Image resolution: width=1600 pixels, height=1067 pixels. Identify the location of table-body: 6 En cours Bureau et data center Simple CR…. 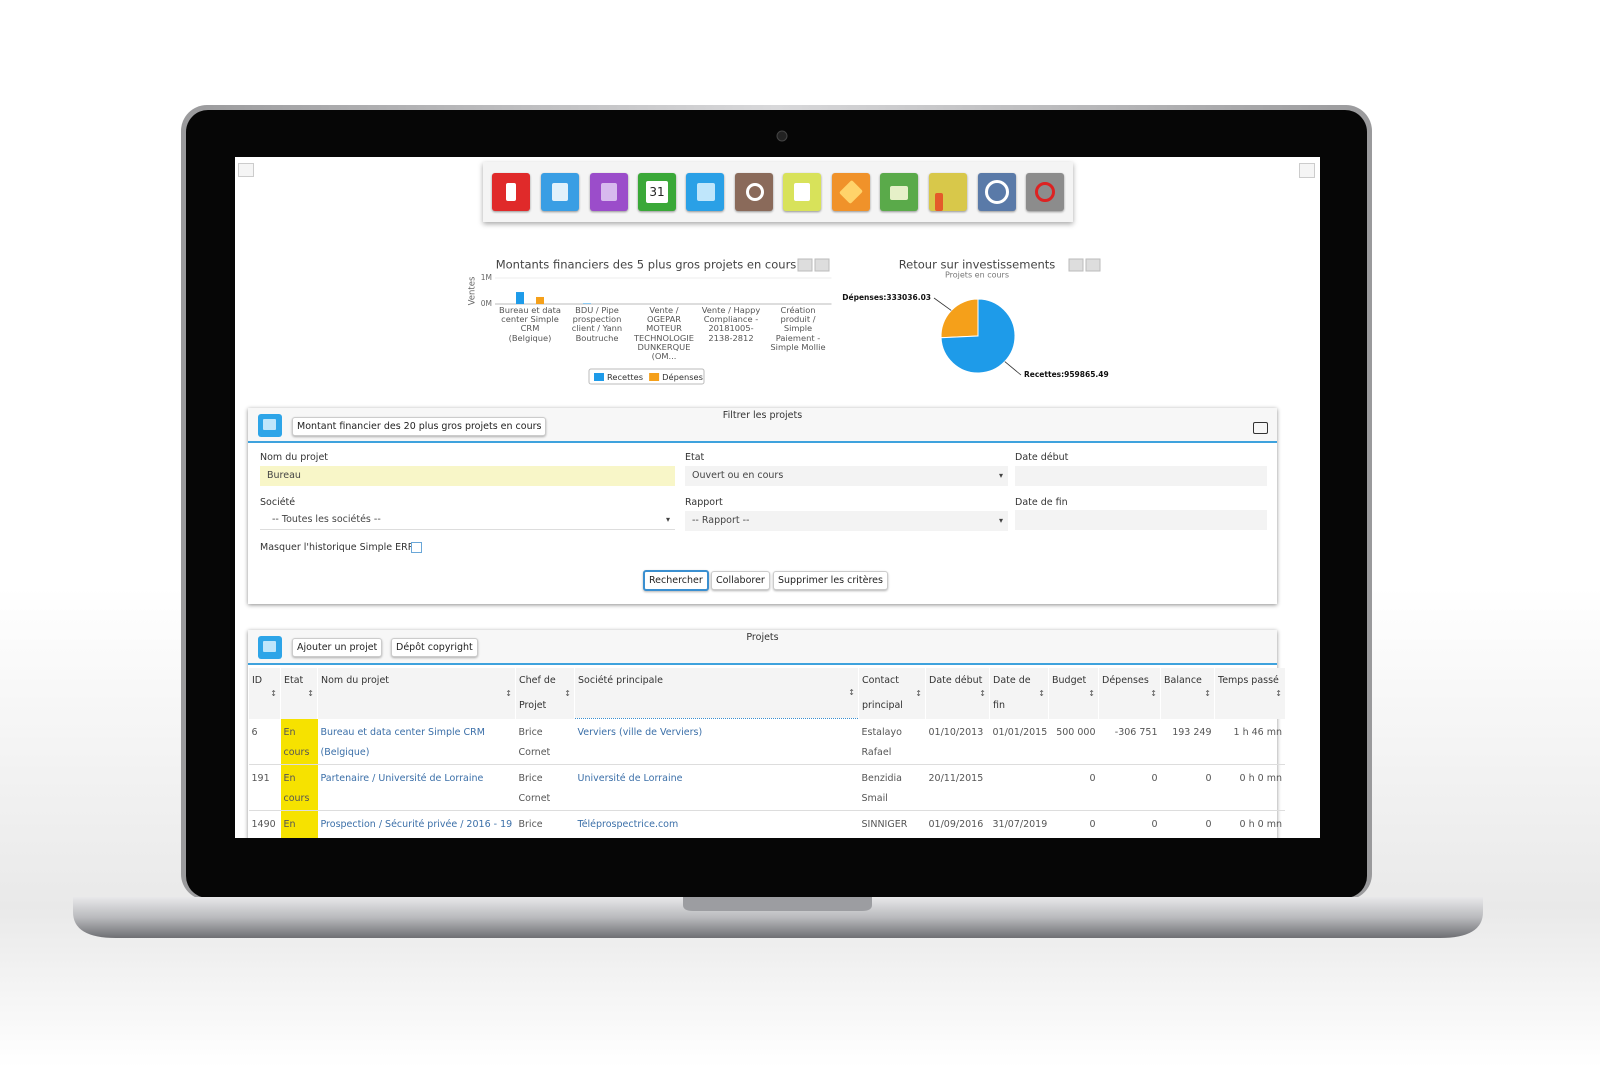
(766, 778).